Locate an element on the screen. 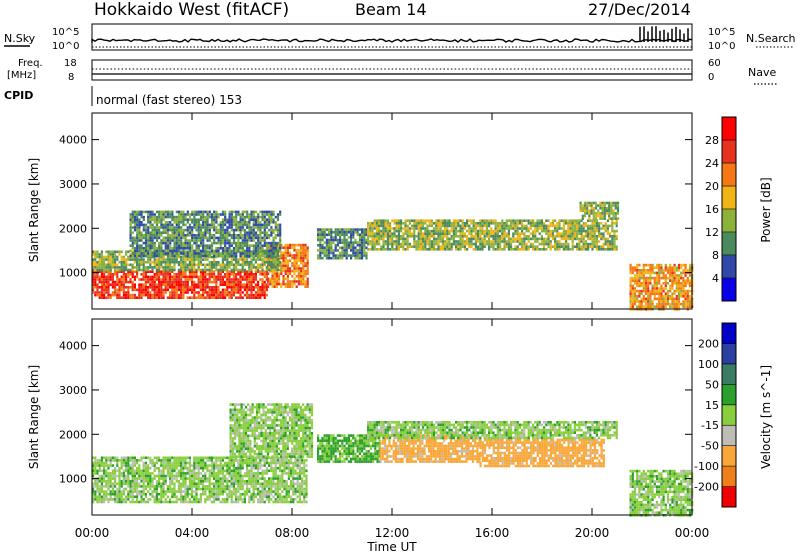 The image size is (800, 554). colorbar-swatch is located at coordinates (729, 267).